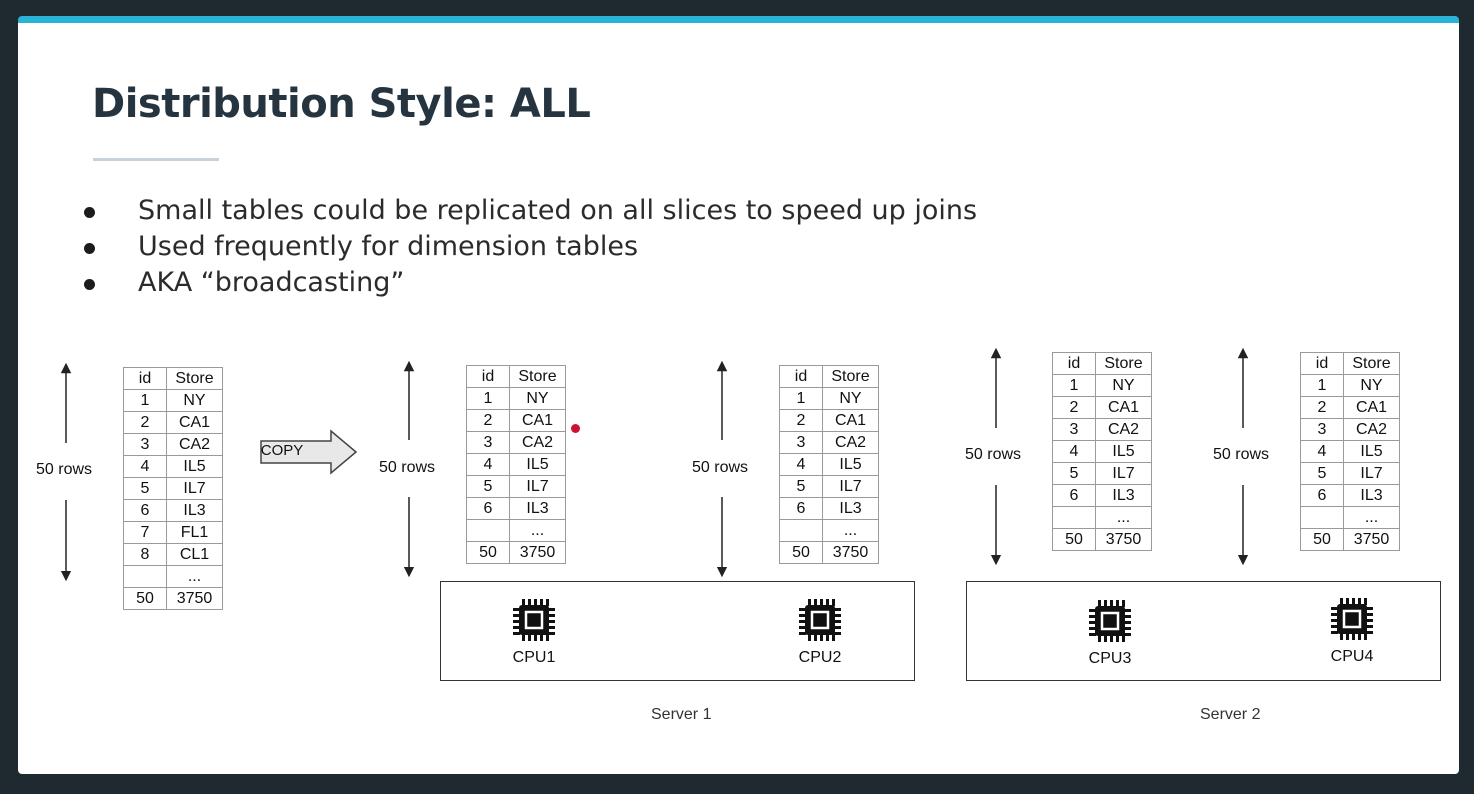  I want to click on bullet-item: Used frequently for dimension tables, so click(527, 247).